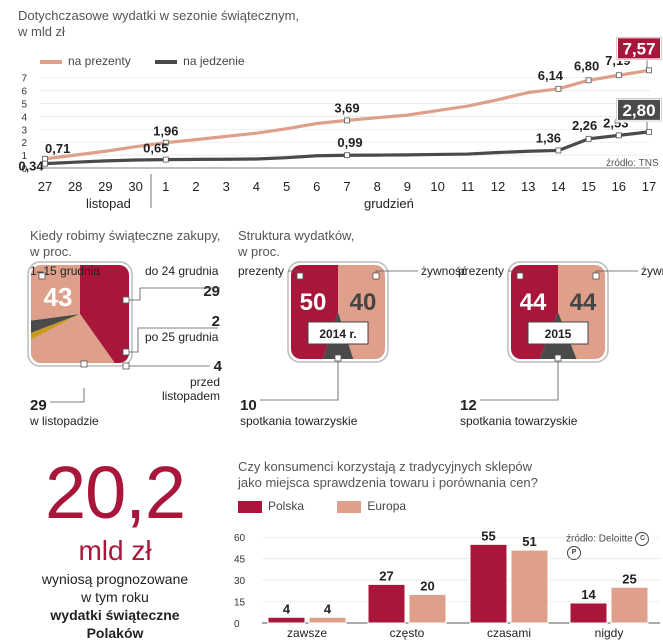  Describe the element at coordinates (211, 291) in the screenshot. I see `value-do-24: 29` at that location.